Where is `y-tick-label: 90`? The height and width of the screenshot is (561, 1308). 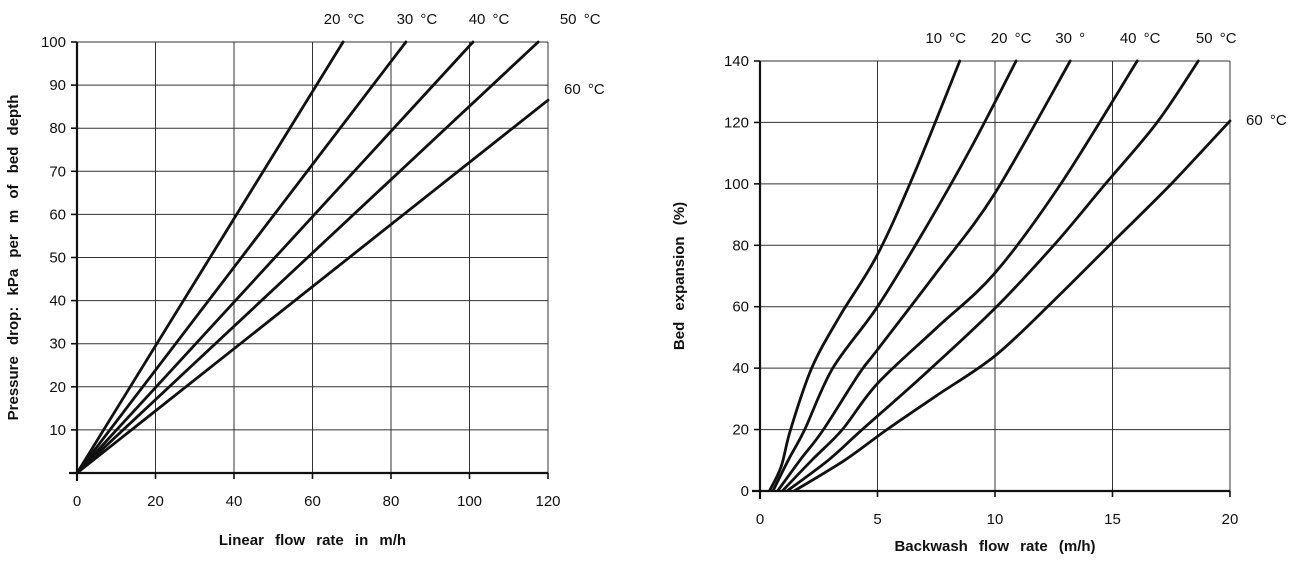
y-tick-label: 90 is located at coordinates (57, 85).